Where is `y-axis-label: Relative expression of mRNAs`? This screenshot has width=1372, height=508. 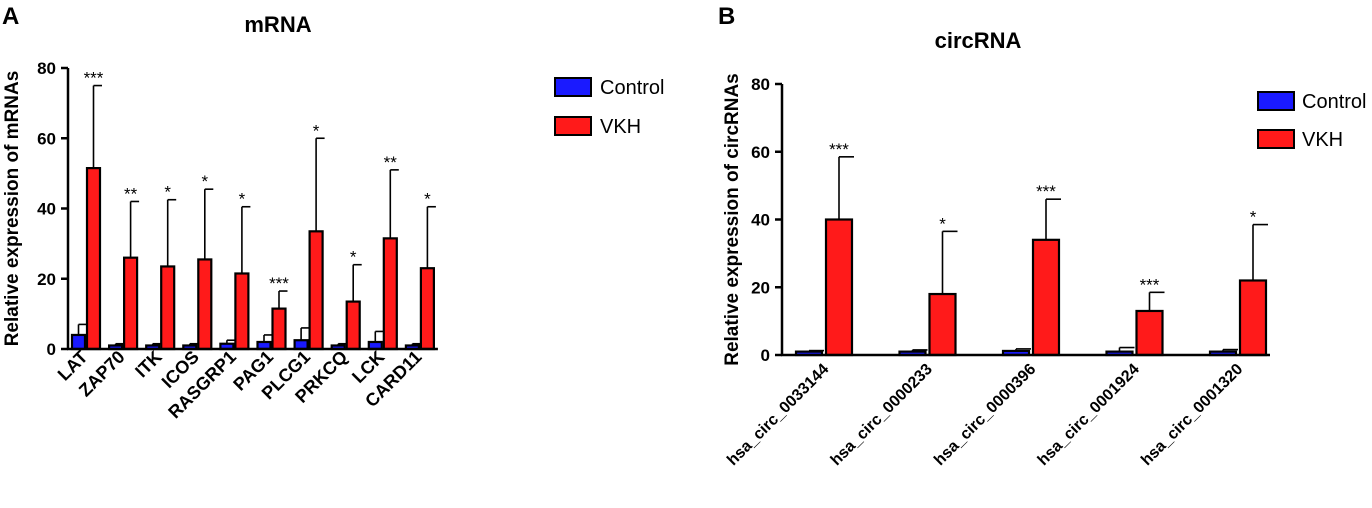 y-axis-label: Relative expression of mRNAs is located at coordinates (12, 209).